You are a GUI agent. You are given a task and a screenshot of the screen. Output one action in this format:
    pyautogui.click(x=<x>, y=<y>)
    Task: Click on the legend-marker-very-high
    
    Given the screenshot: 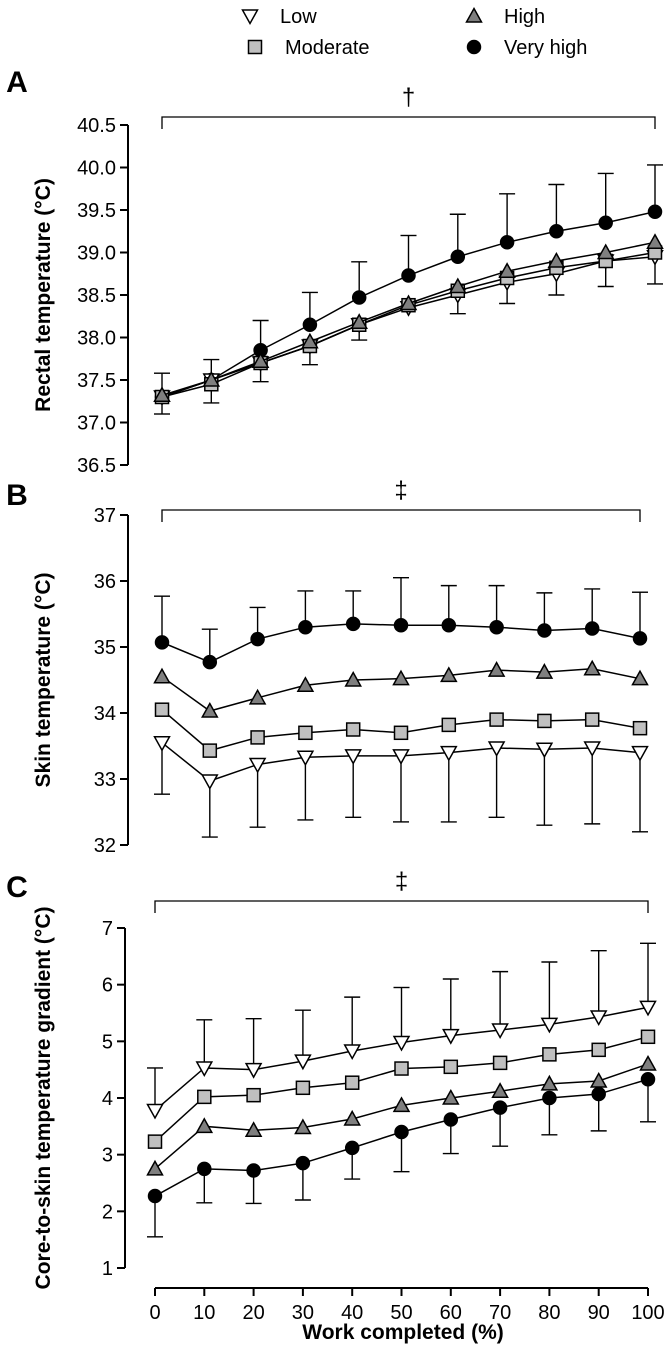 What is the action you would take?
    pyautogui.click(x=474, y=47)
    